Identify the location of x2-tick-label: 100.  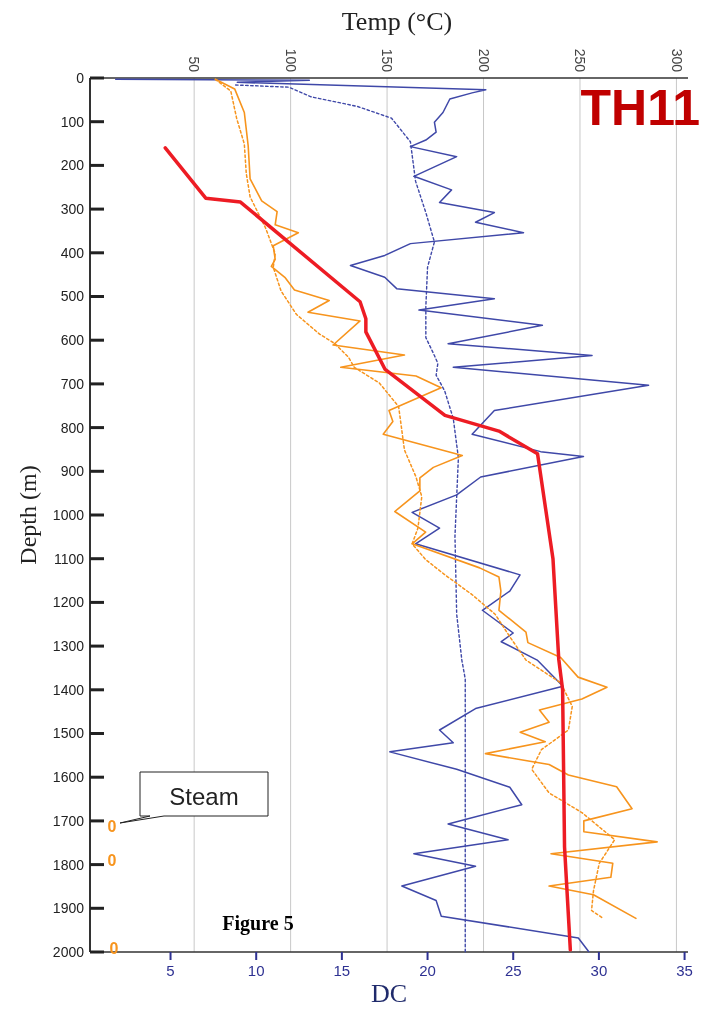
(290, 60).